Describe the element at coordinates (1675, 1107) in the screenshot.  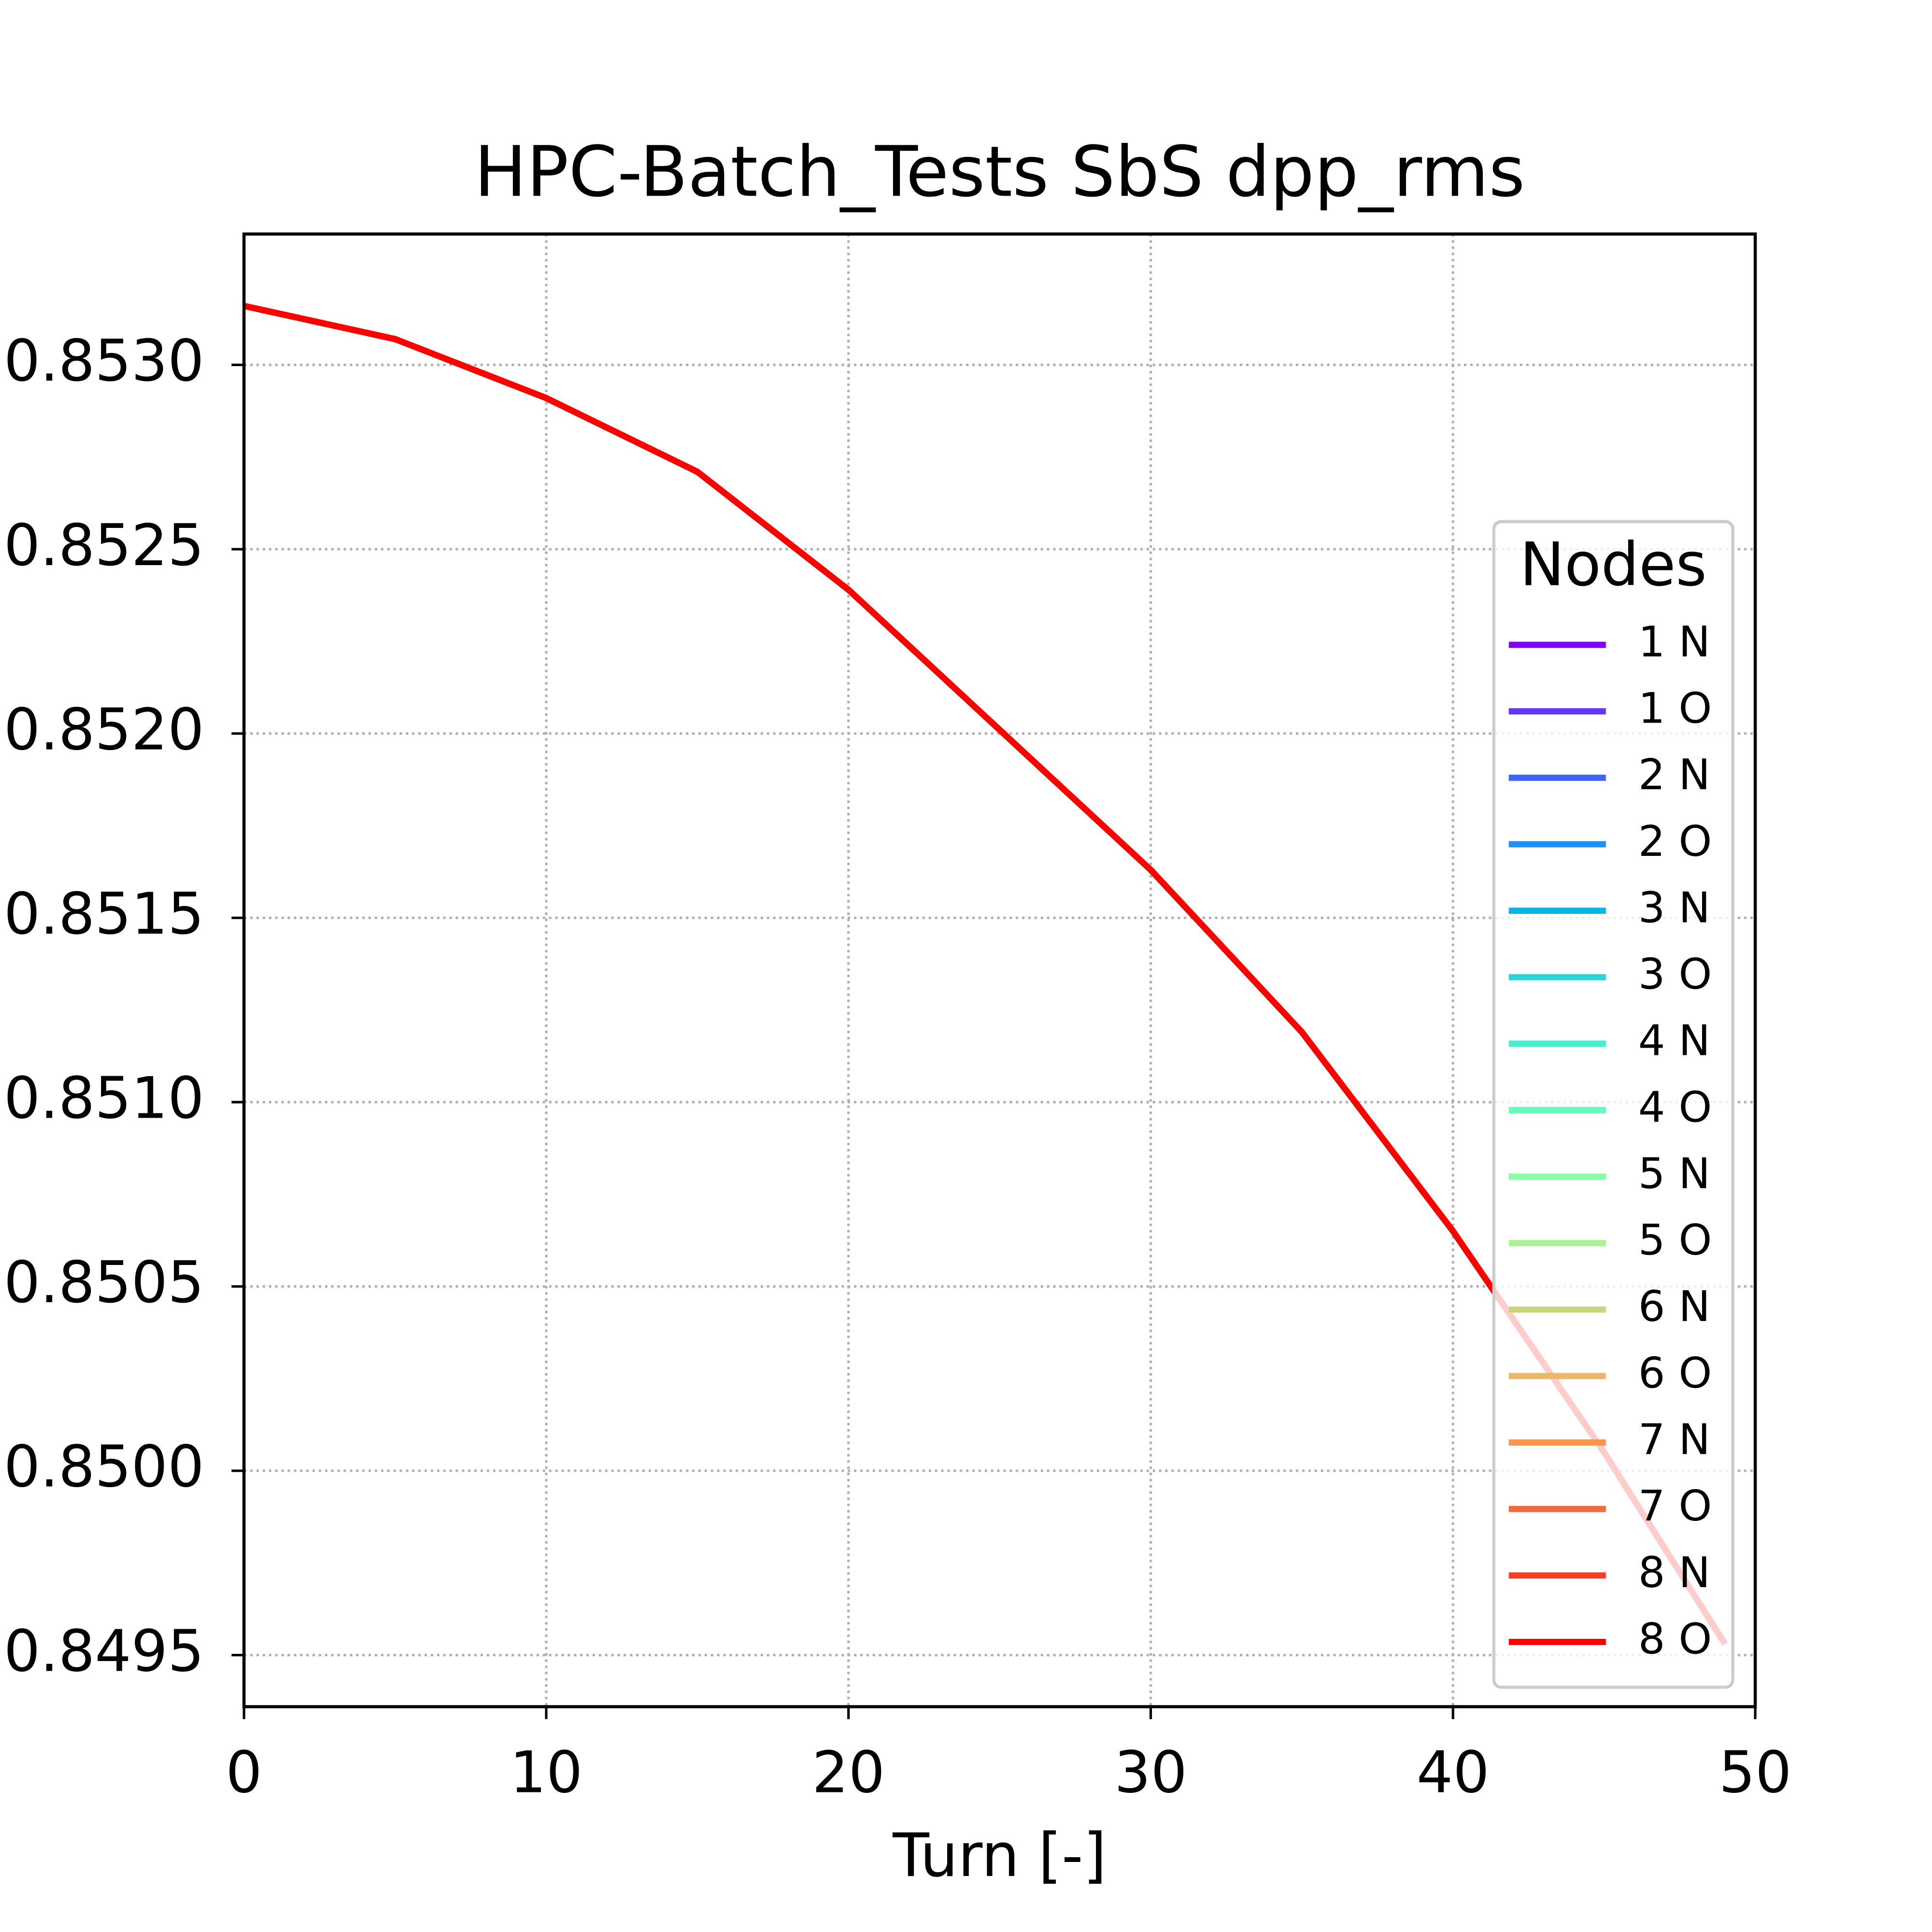
I see `legend-label: 4 O` at that location.